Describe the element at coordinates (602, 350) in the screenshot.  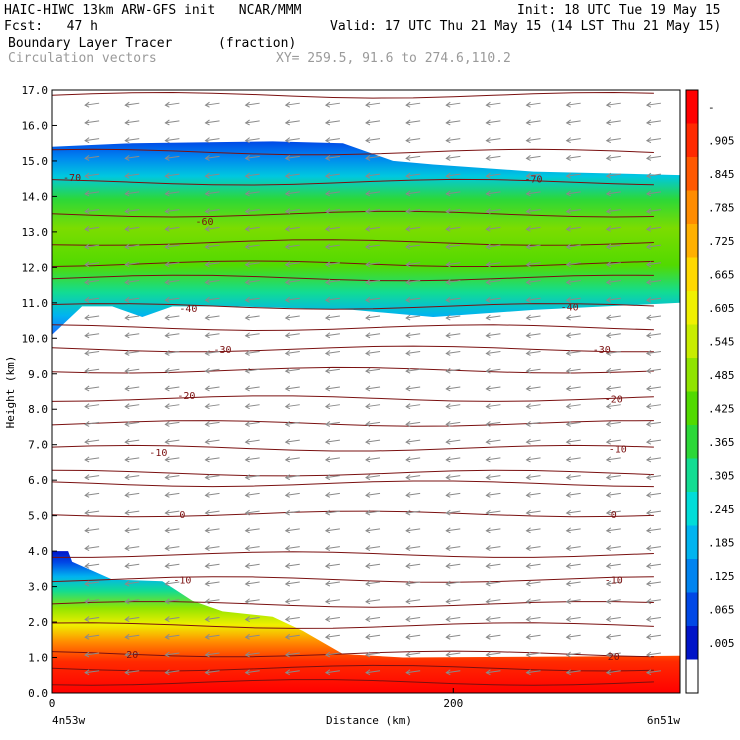
I see `contour-label: -30` at that location.